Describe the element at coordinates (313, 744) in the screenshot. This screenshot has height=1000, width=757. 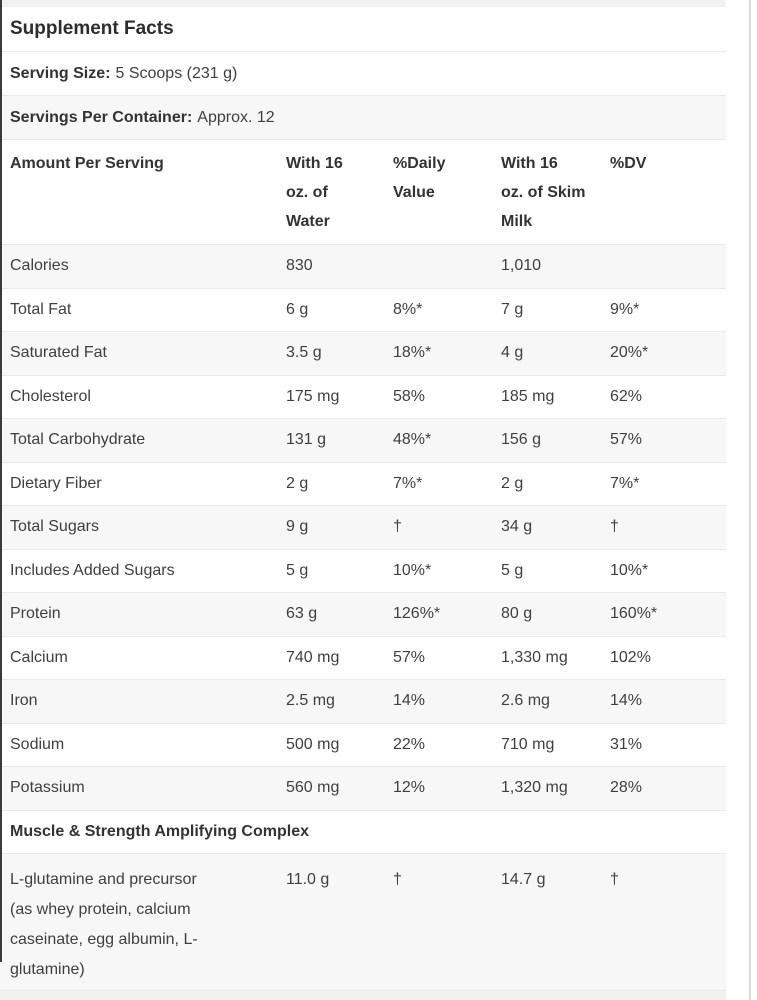
I see `water-amount: 500 mg` at that location.